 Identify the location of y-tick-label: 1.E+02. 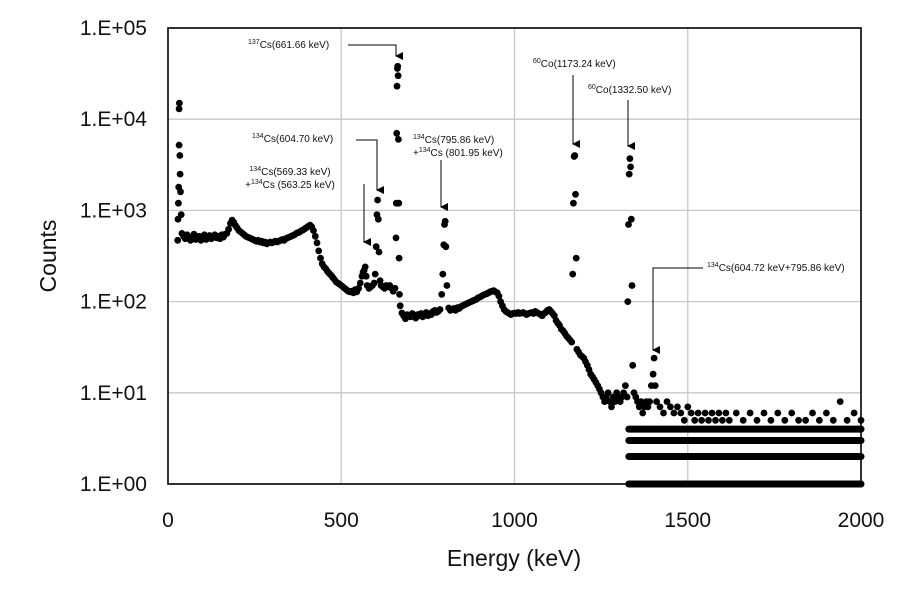
(113, 302).